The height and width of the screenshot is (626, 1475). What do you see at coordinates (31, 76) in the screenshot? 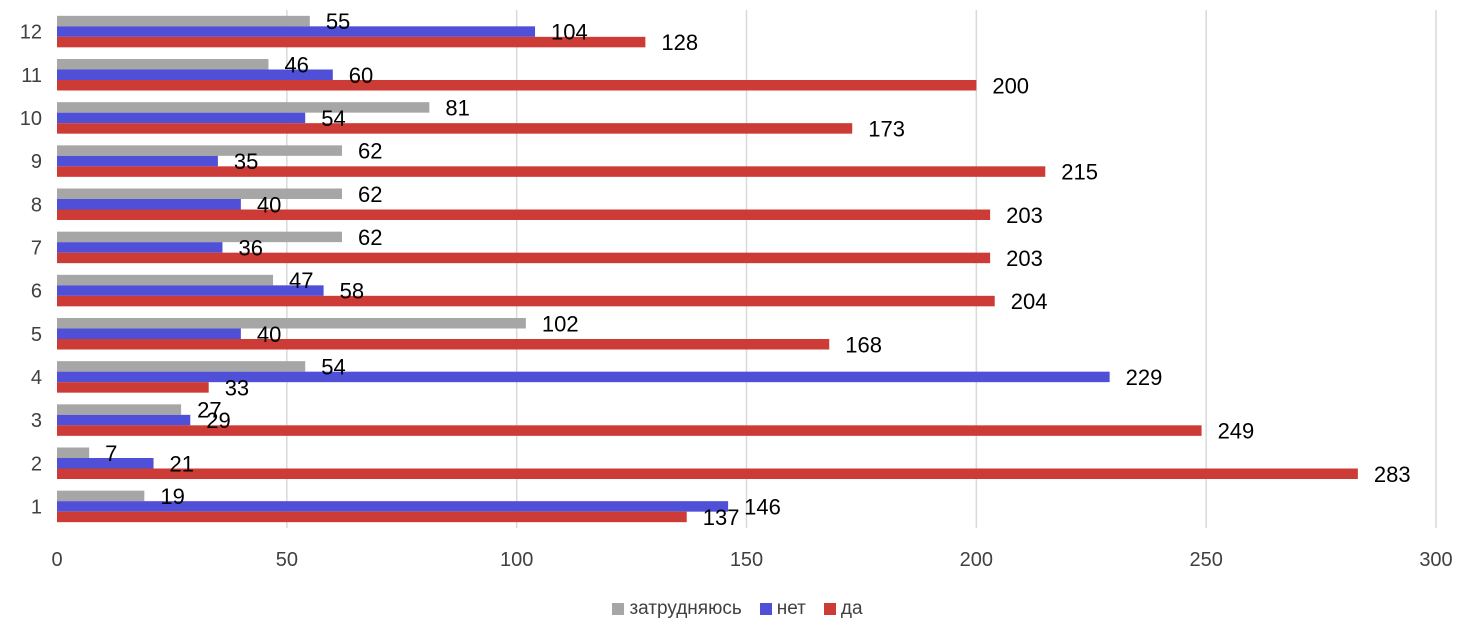
I see `y-tick-label: 11` at bounding box center [31, 76].